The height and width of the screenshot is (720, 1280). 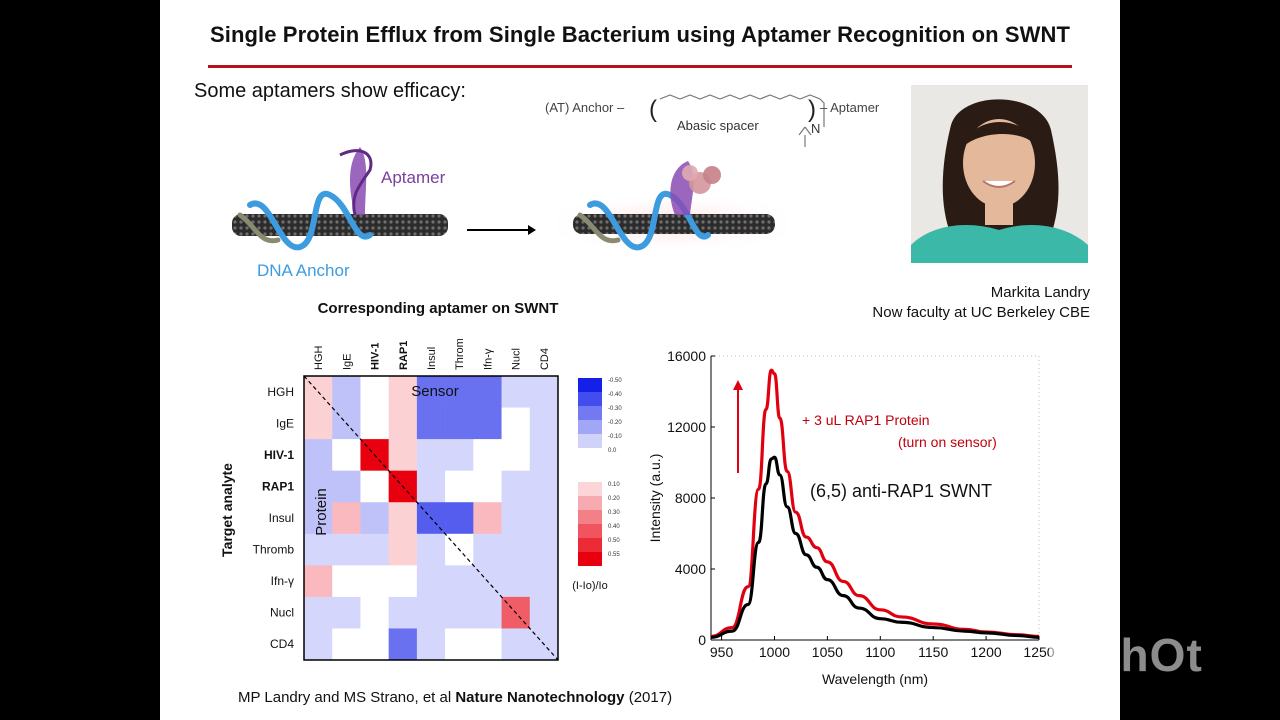 What do you see at coordinates (686, 356) in the screenshot?
I see `y-tick-label: 16000` at bounding box center [686, 356].